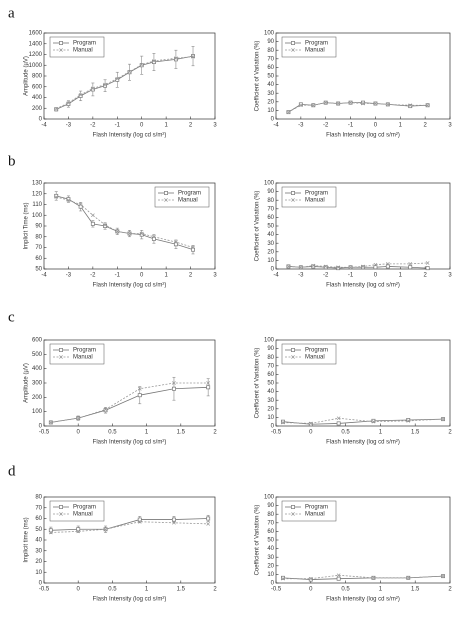 The height and width of the screenshot is (629, 461). What do you see at coordinates (363, 136) in the screenshot?
I see `x-axis-label: Flash Intensity (log cd s/m²)` at bounding box center [363, 136].